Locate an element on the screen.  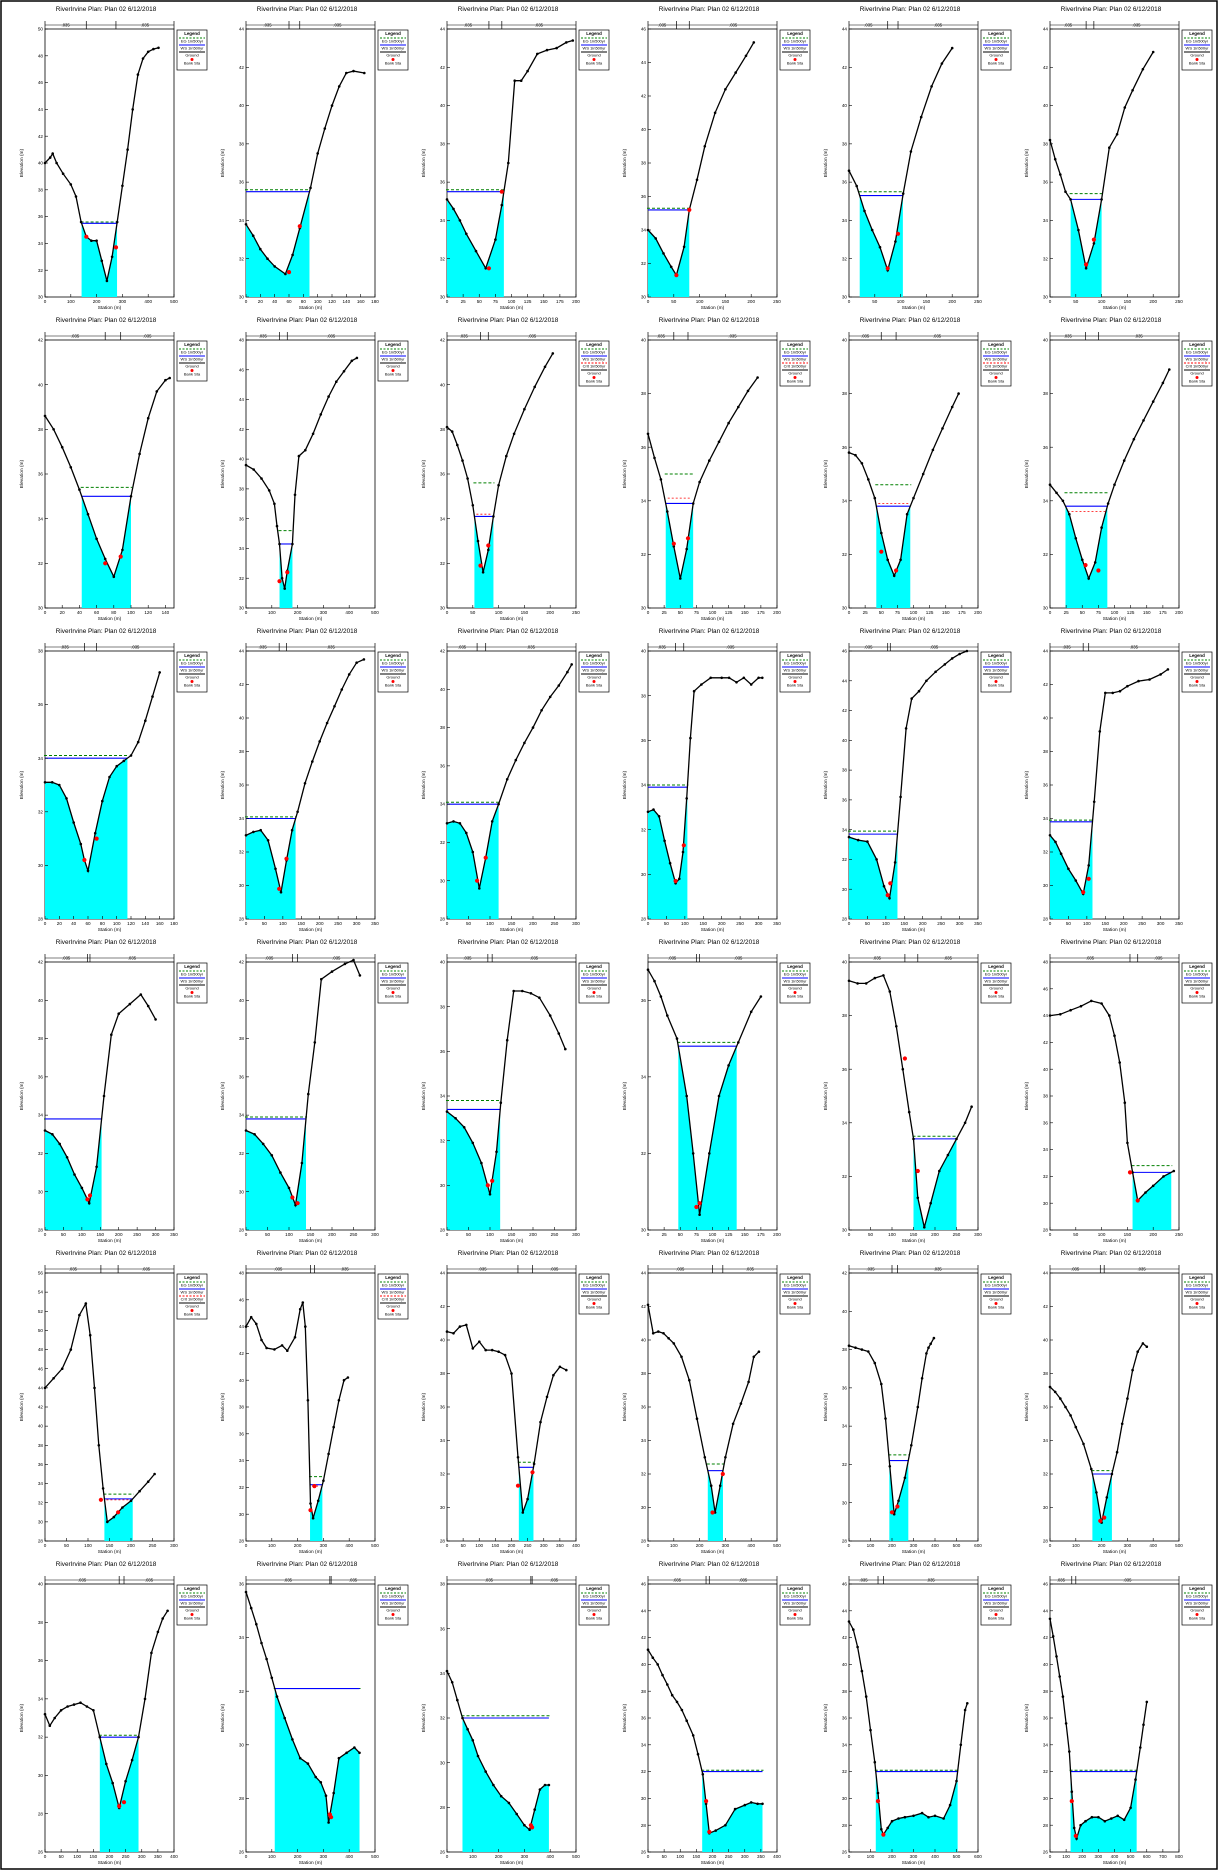
y-axis-label: Elevation (m) is located at coordinates (223, 162).